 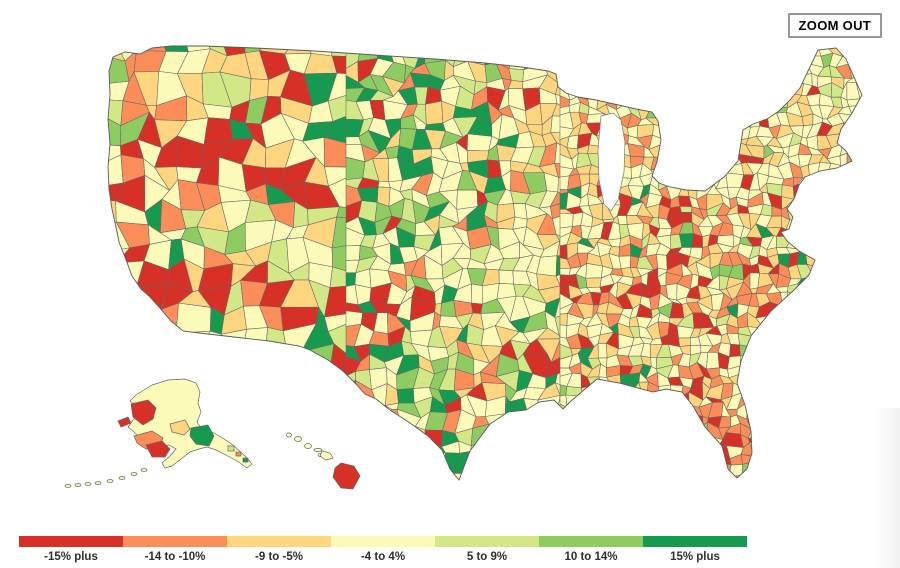 What do you see at coordinates (591, 557) in the screenshot?
I see `legend-label-5: 10 to 14%` at bounding box center [591, 557].